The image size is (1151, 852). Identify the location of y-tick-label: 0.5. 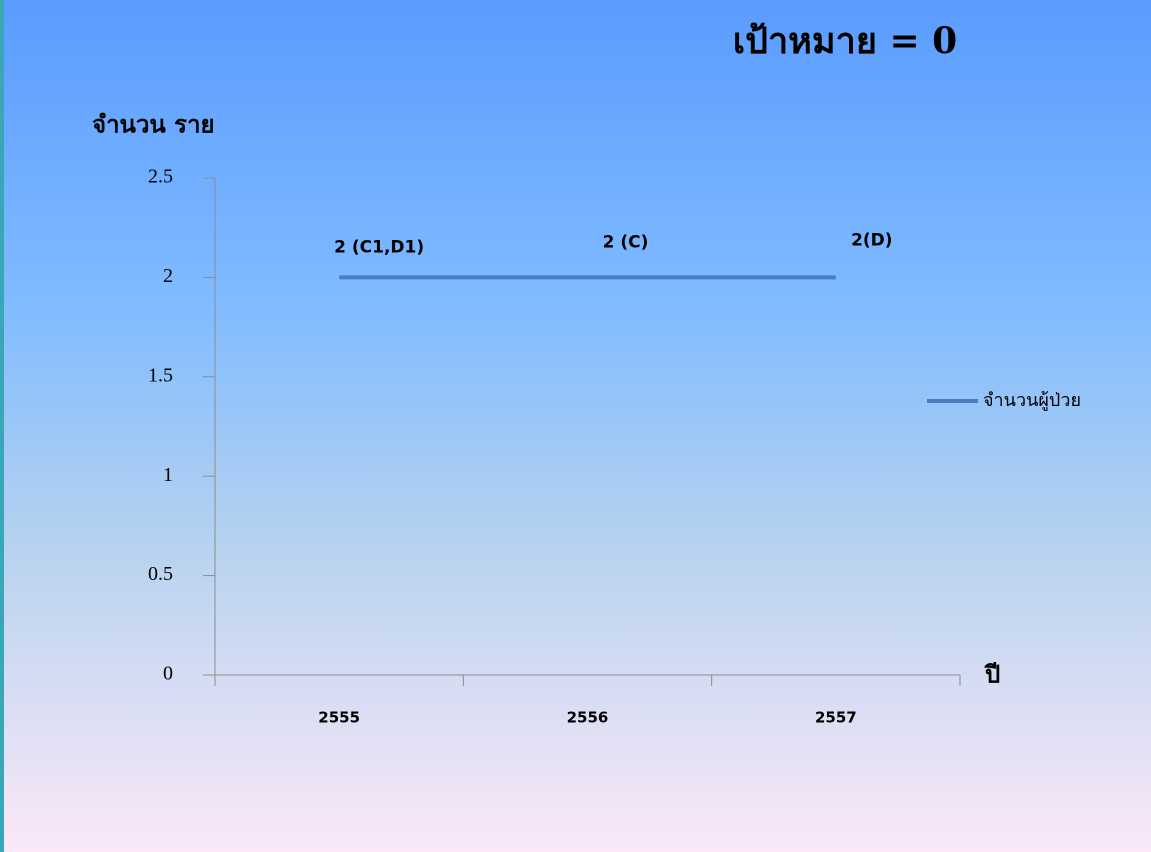
(160, 574).